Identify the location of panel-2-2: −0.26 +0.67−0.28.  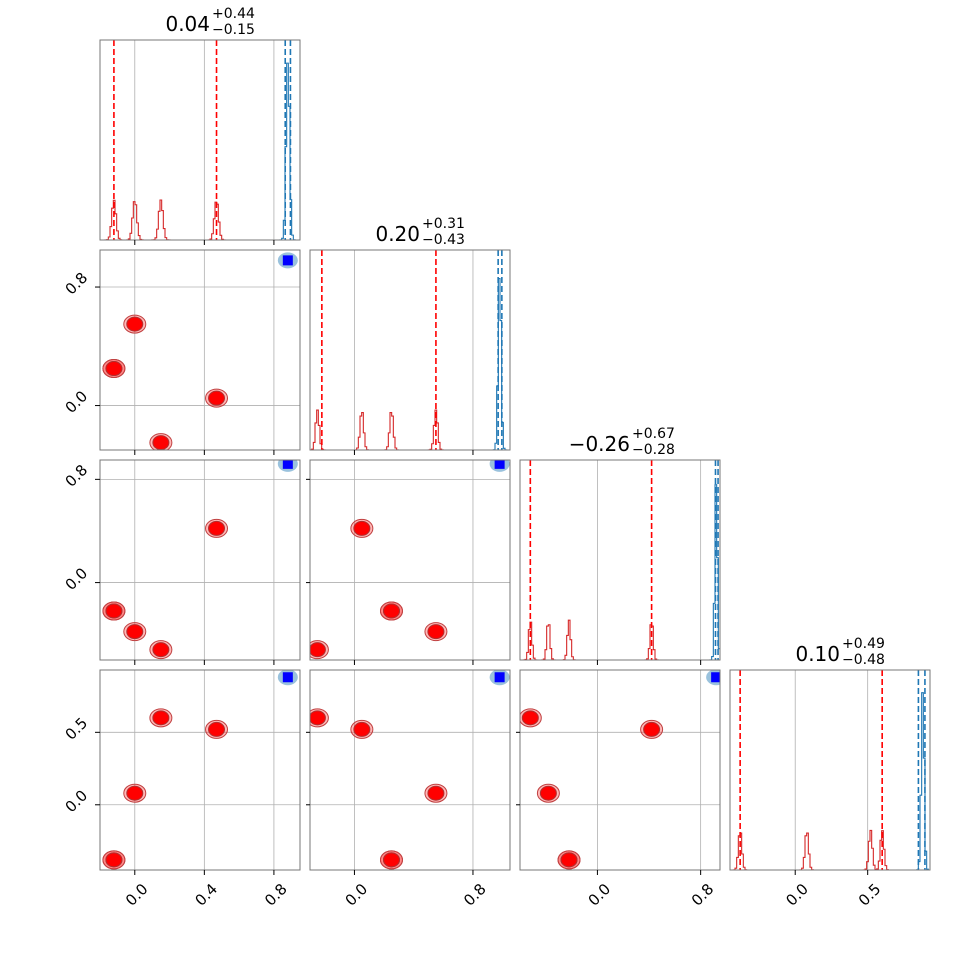
(620, 545).